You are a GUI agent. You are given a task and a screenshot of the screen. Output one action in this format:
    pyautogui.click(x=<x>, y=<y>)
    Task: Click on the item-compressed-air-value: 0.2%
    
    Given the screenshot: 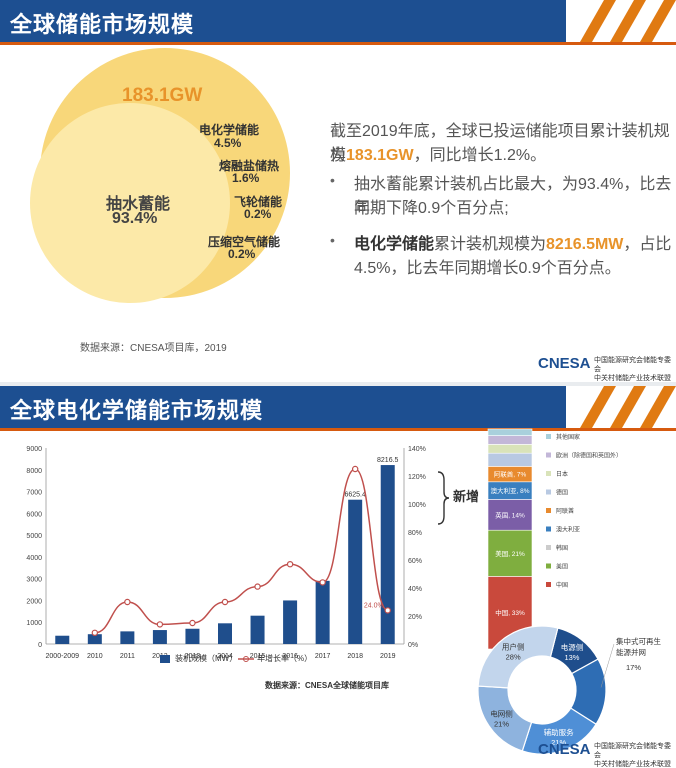 What is the action you would take?
    pyautogui.click(x=242, y=254)
    